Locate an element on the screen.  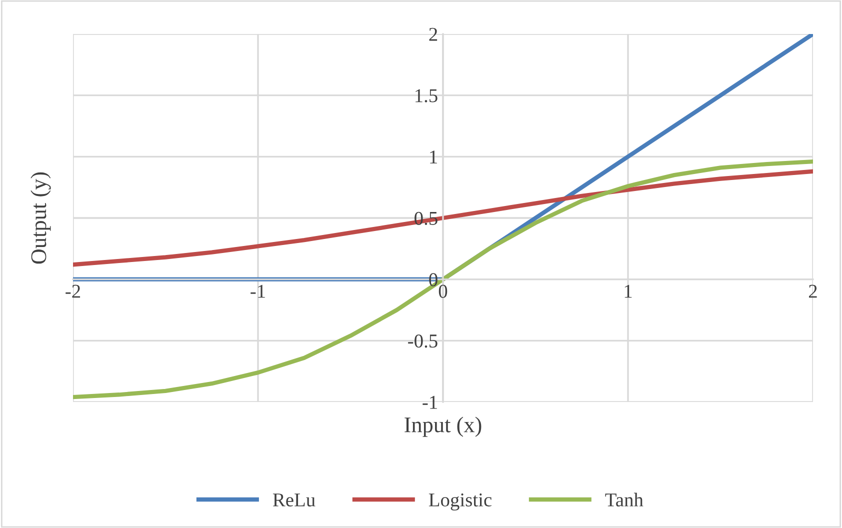
y-axis-title: Output (y) is located at coordinates (40, 218).